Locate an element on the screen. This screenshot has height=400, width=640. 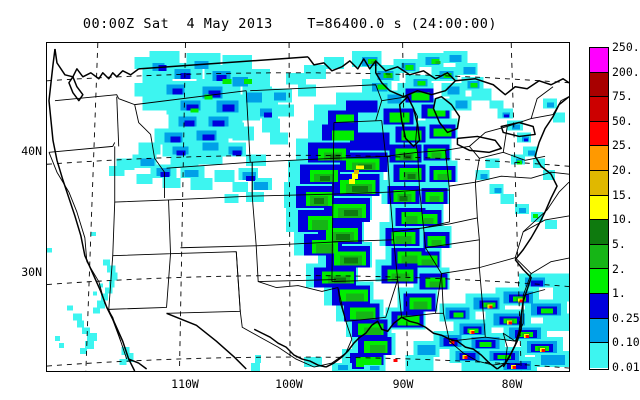
colorbar-label-1: 1. is located at coordinates (619, 293).